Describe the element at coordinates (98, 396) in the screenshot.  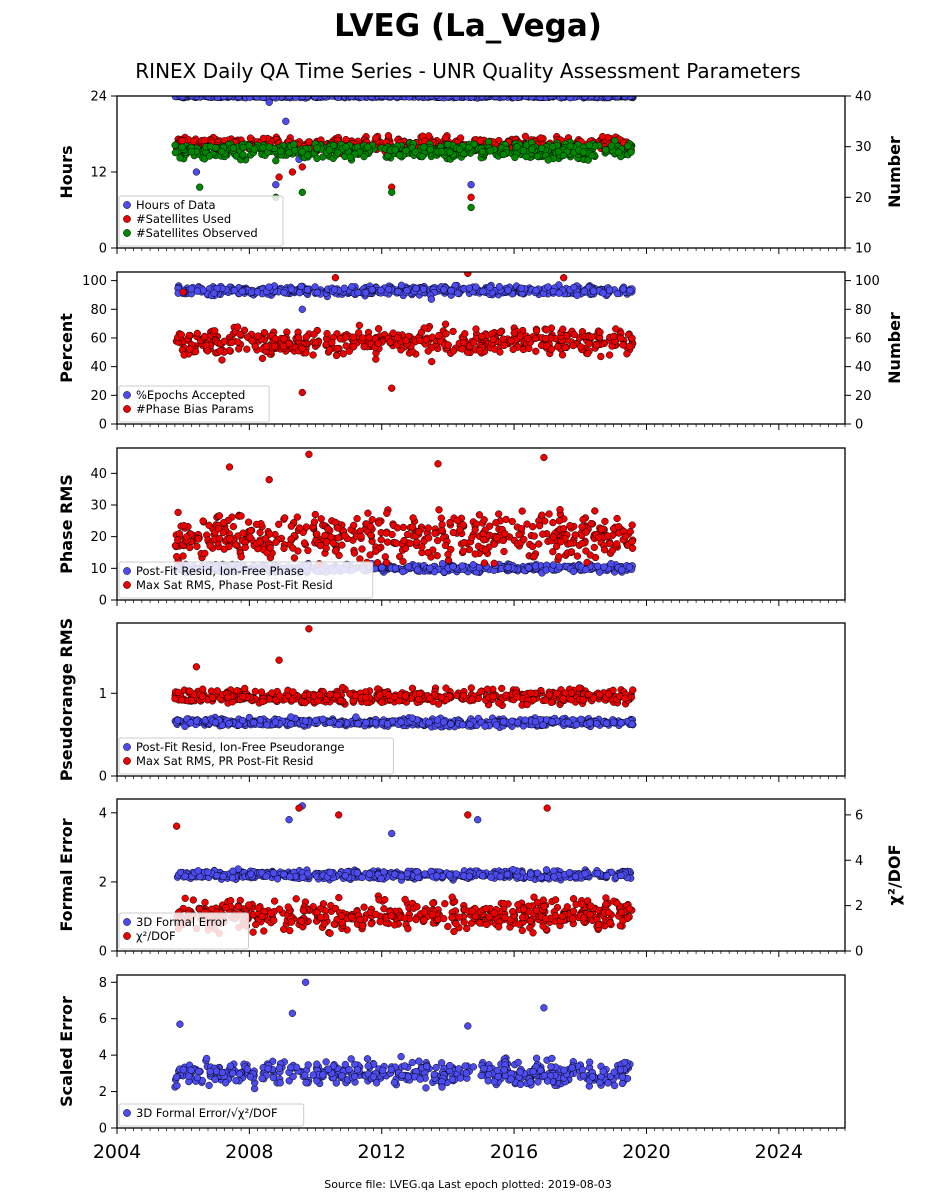
I see `y-tick-label: 20` at that location.